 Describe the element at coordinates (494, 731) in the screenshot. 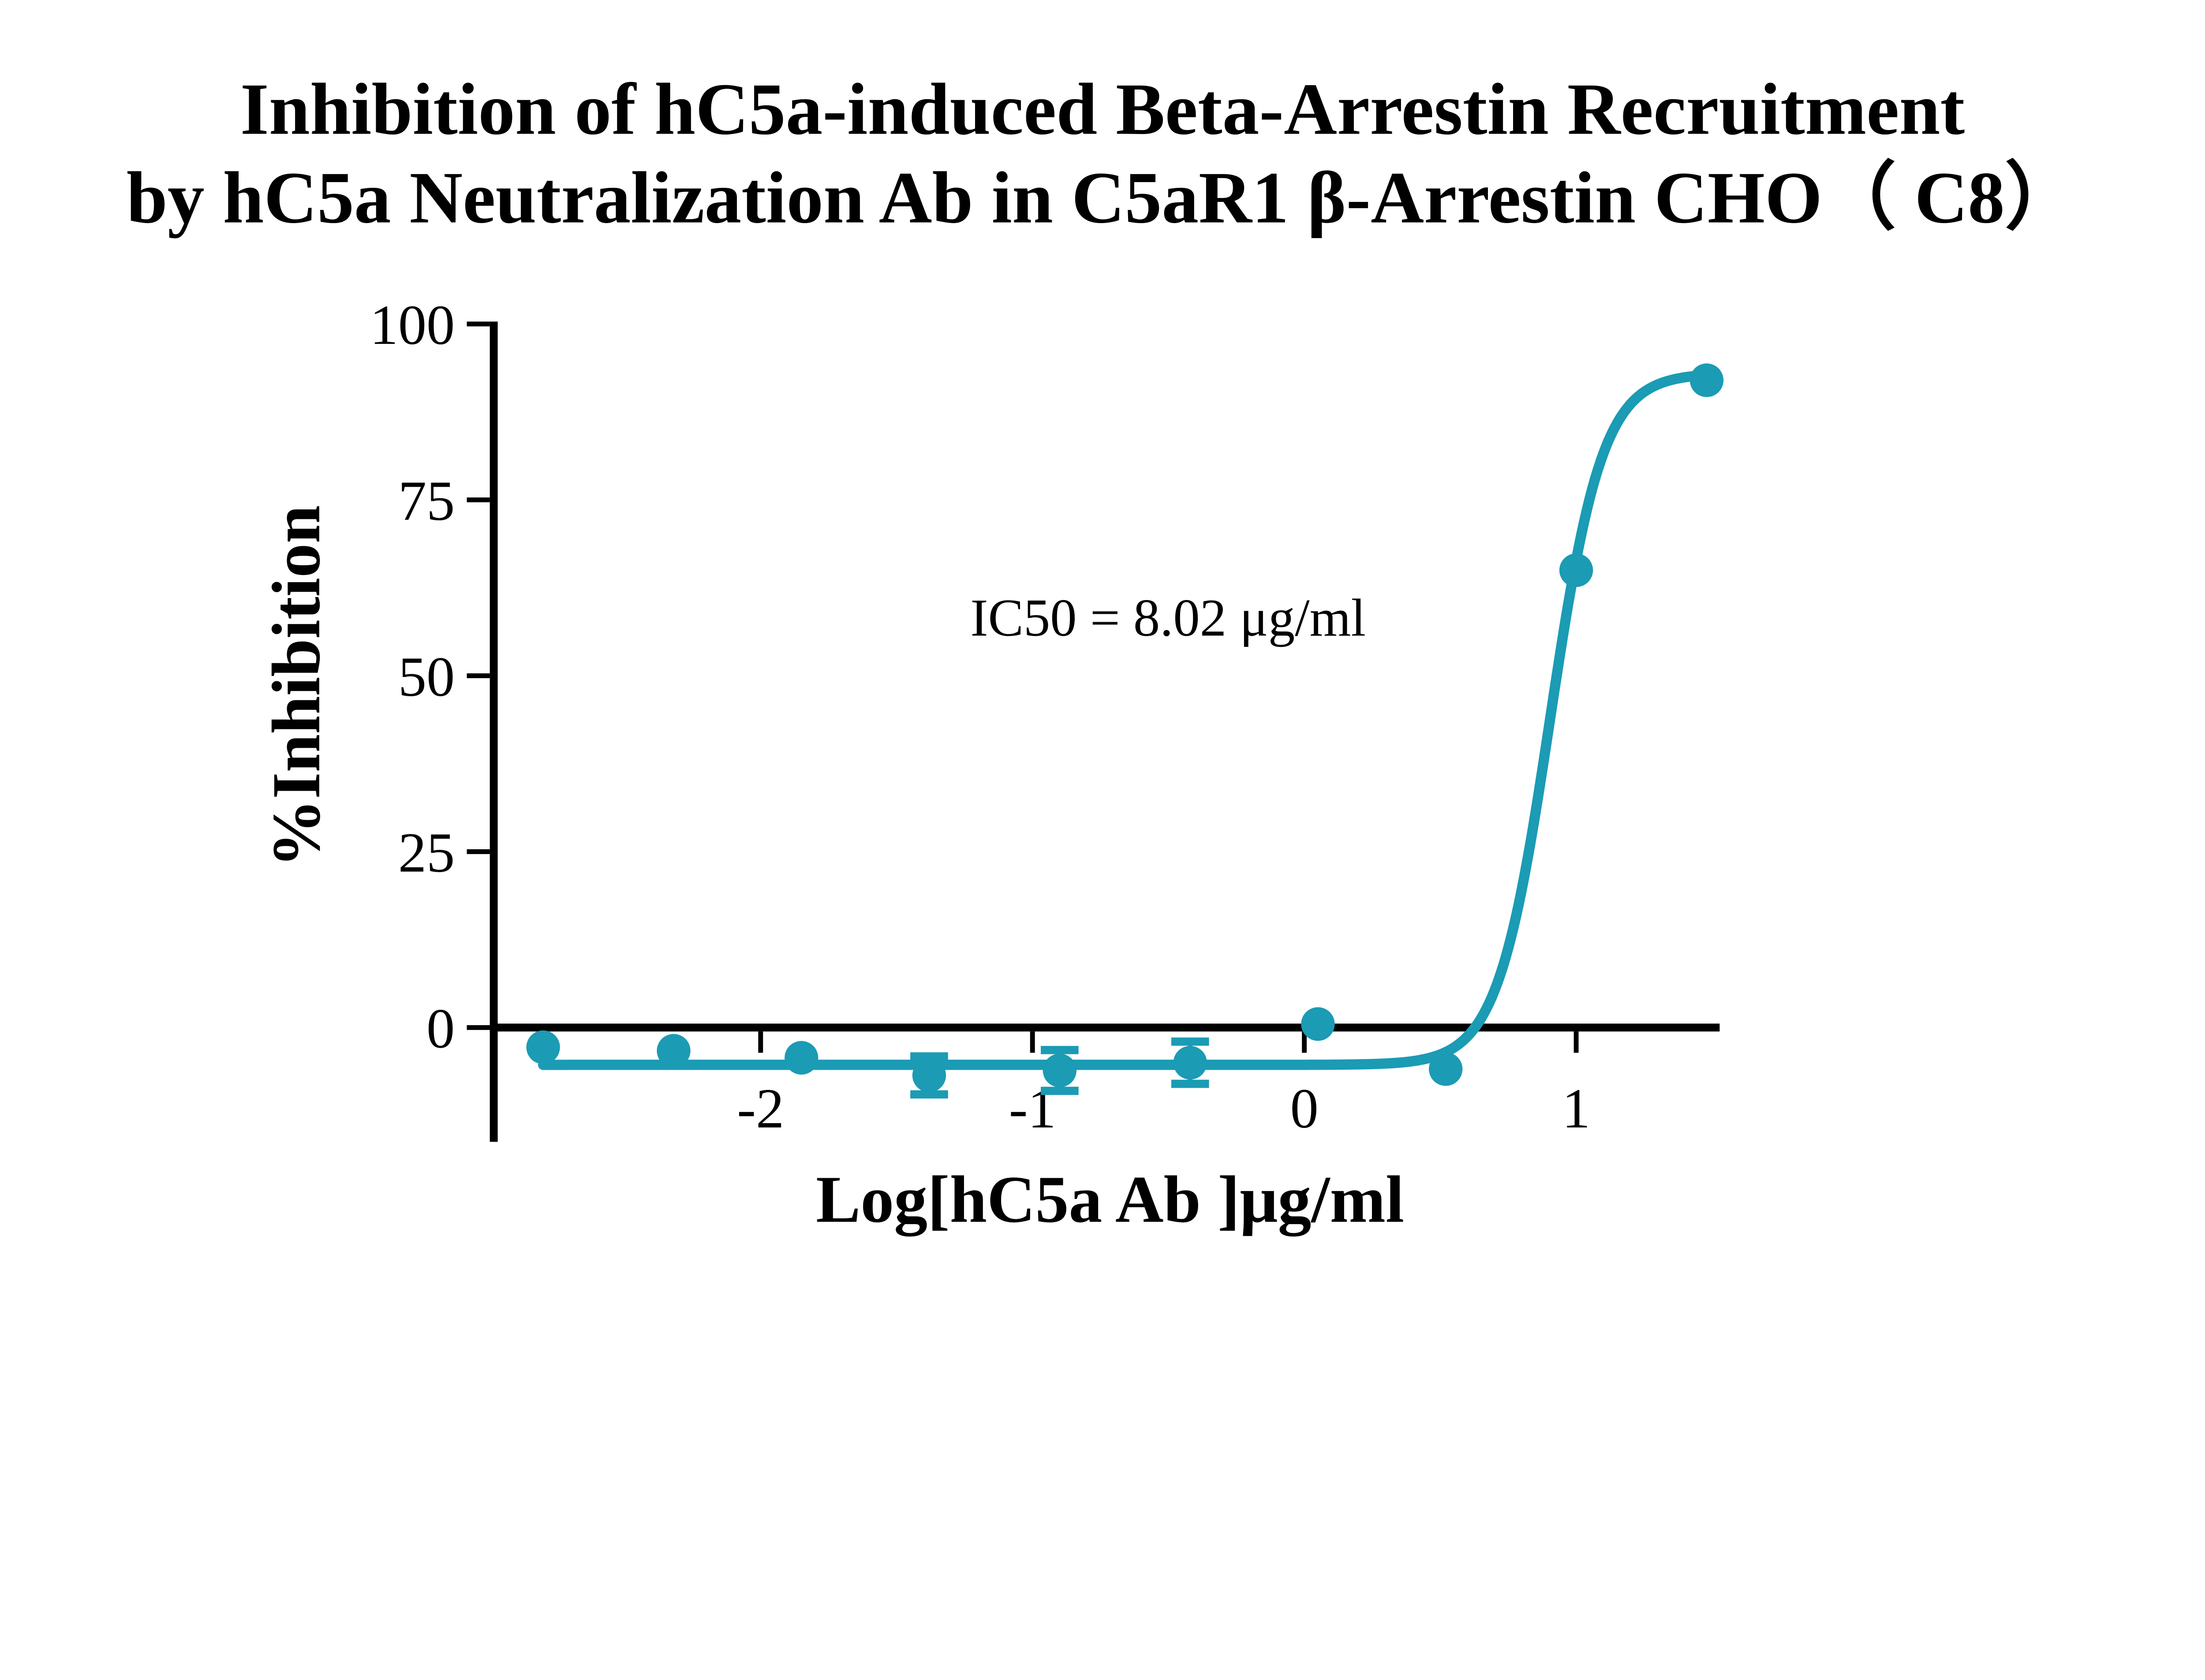

I see `y-axis-line` at that location.